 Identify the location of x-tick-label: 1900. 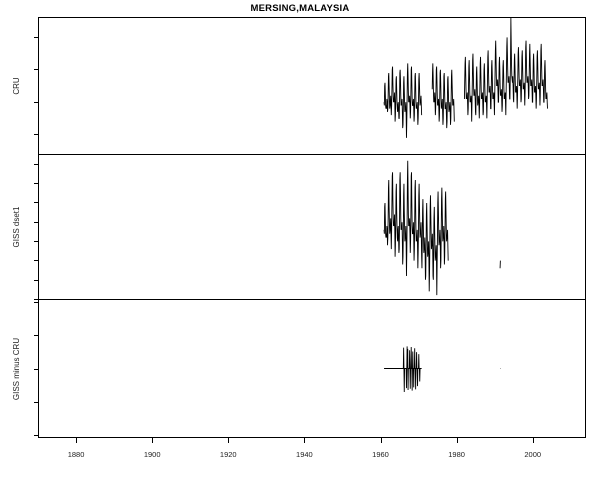
(152, 454).